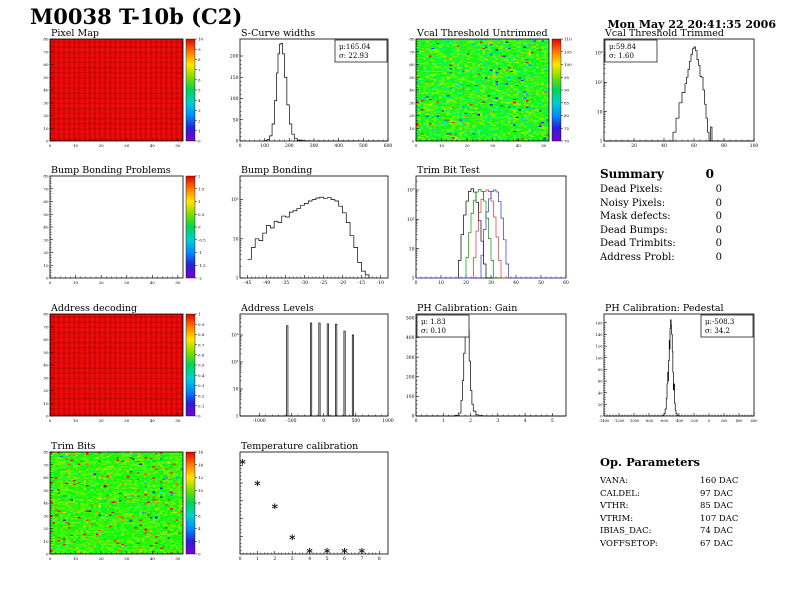  I want to click on svg-text: -1.5, so click(202, 265).